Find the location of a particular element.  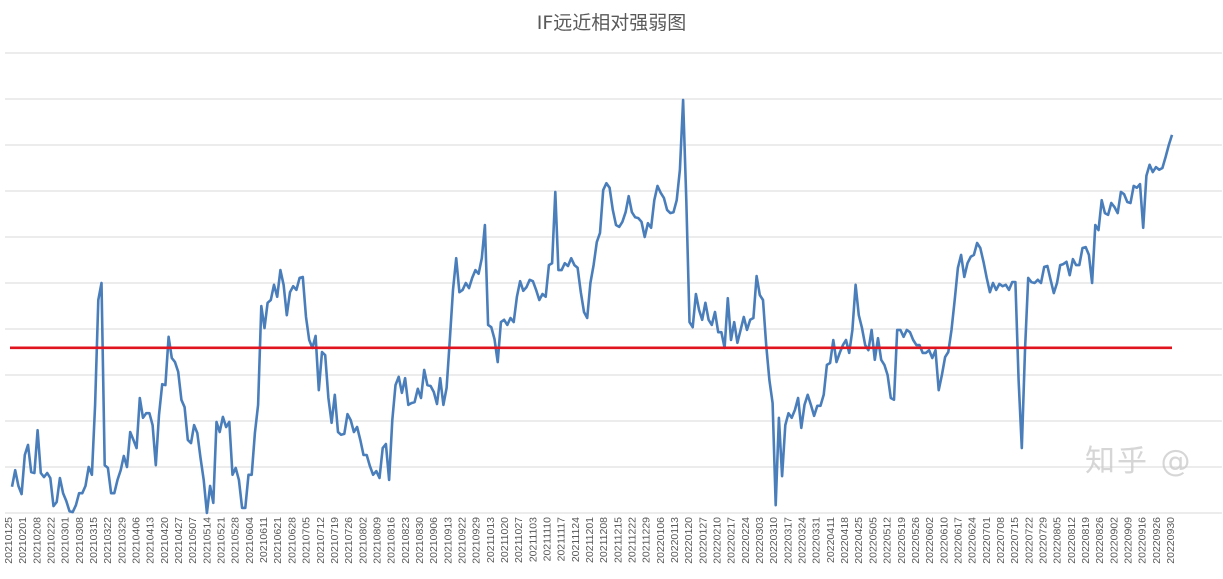

x-tick-label: 20220812 is located at coordinates (1072, 540).